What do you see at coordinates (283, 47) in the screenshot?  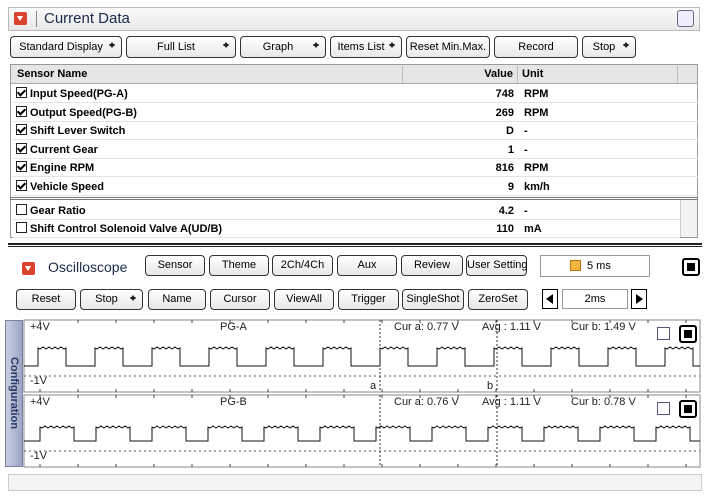 I see `toolbar-button: Graph` at bounding box center [283, 47].